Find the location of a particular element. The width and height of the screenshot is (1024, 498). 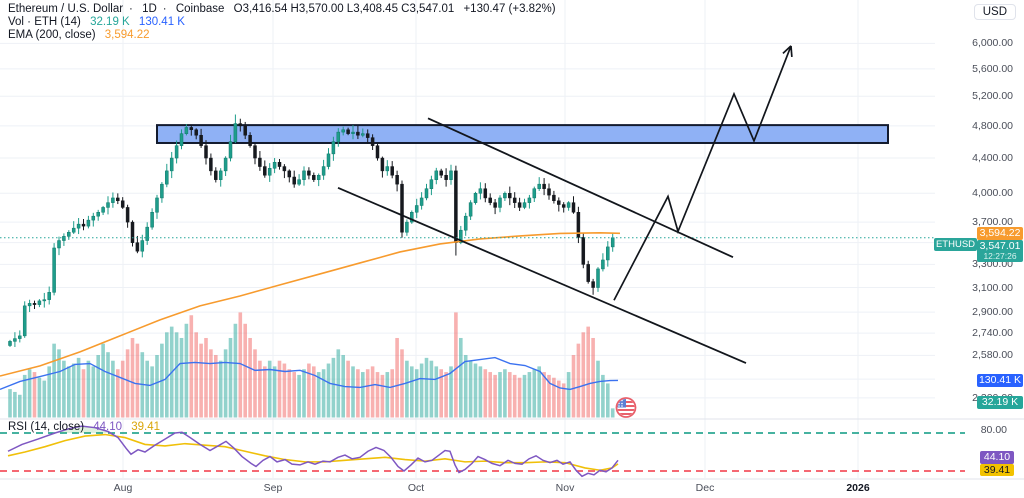

price-axis-label: 5,200.00 is located at coordinates (992, 96).